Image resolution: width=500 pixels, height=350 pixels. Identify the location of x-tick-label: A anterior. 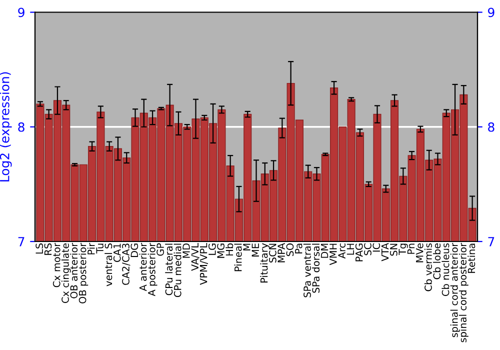
(143, 267).